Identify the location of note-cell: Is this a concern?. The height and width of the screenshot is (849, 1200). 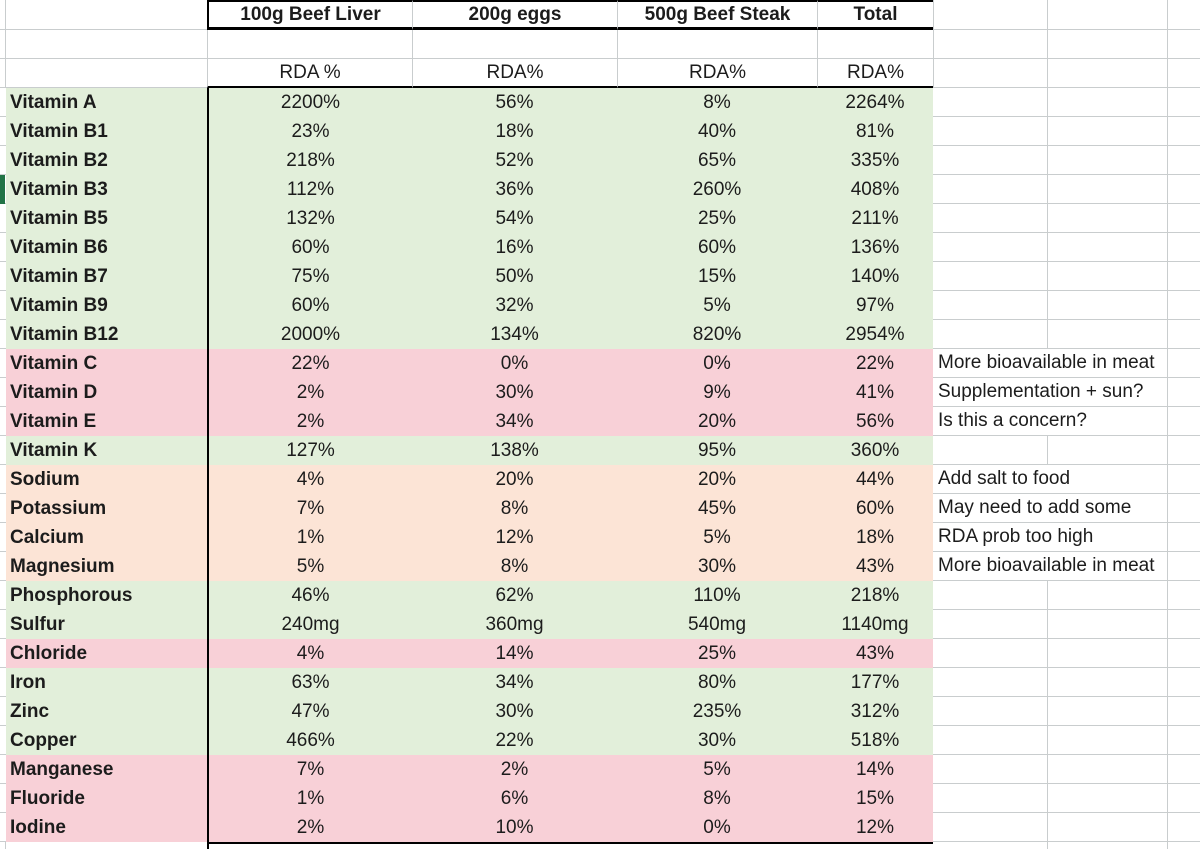
(1010, 421).